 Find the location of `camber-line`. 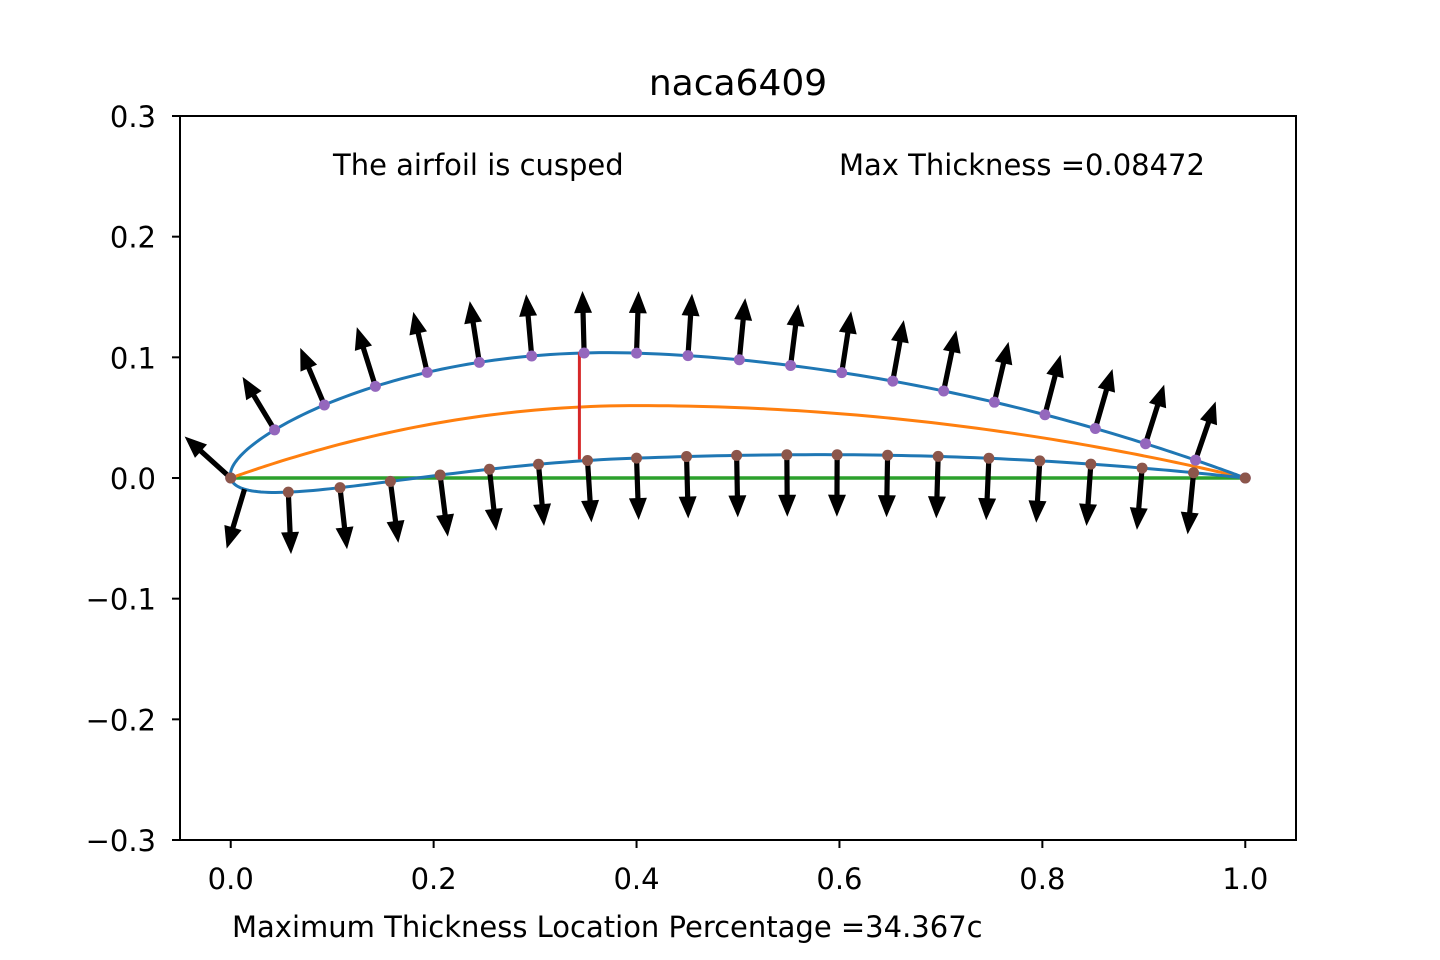

camber-line is located at coordinates (738, 442).